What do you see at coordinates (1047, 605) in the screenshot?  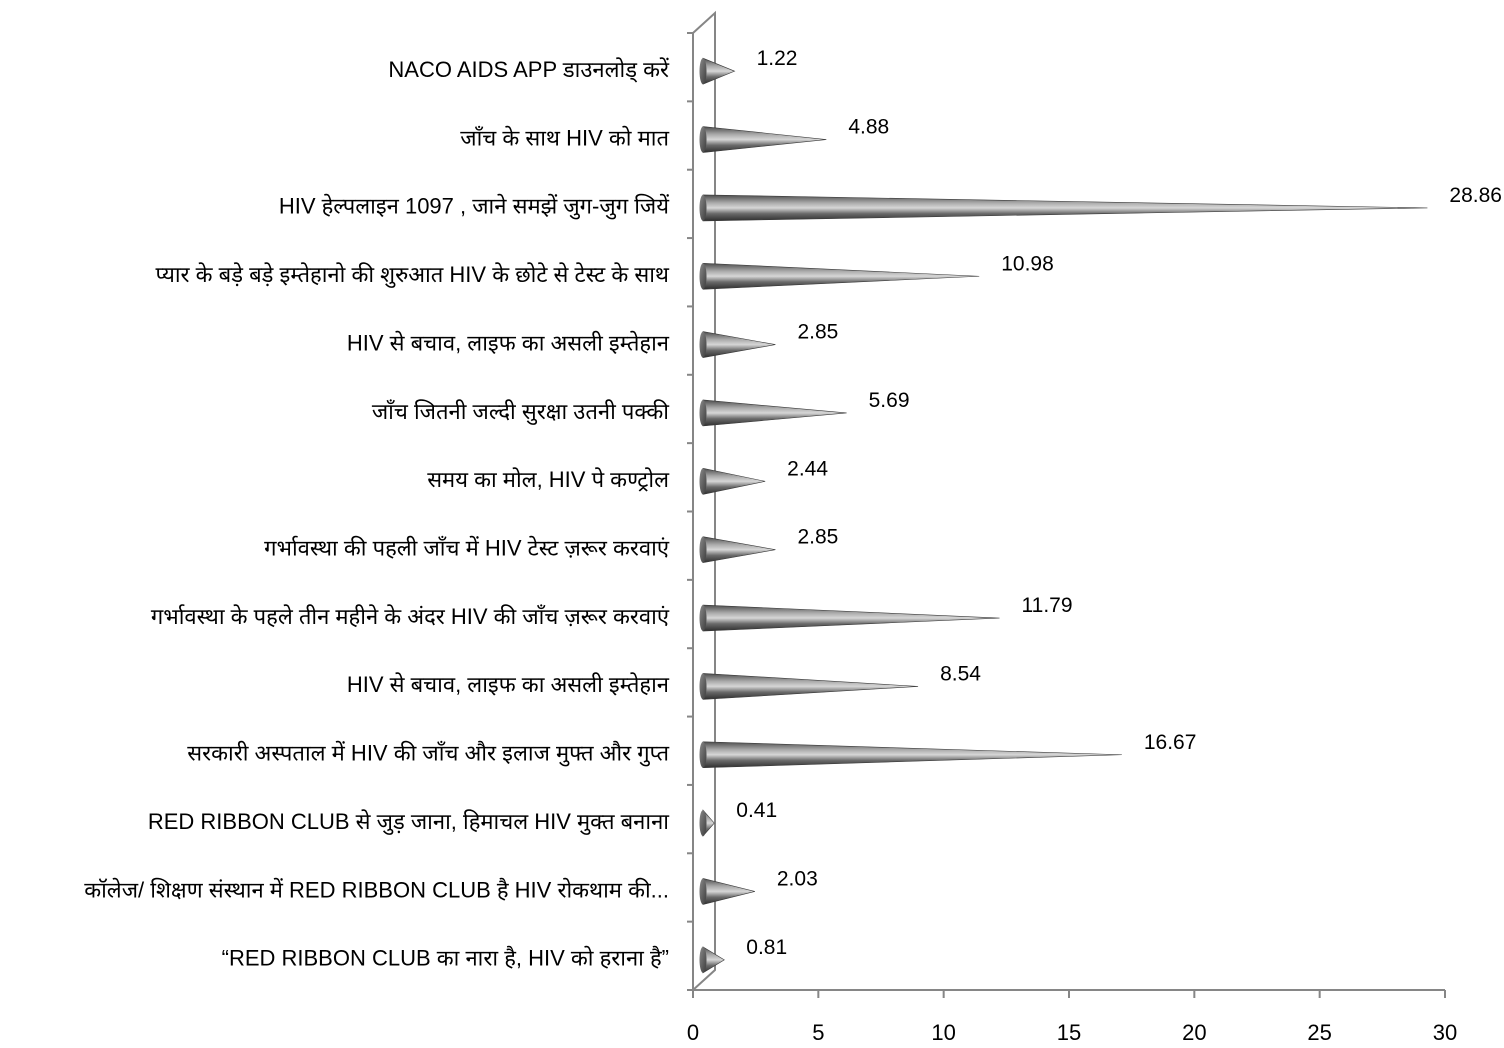 I see `data-label: 11.79` at bounding box center [1047, 605].